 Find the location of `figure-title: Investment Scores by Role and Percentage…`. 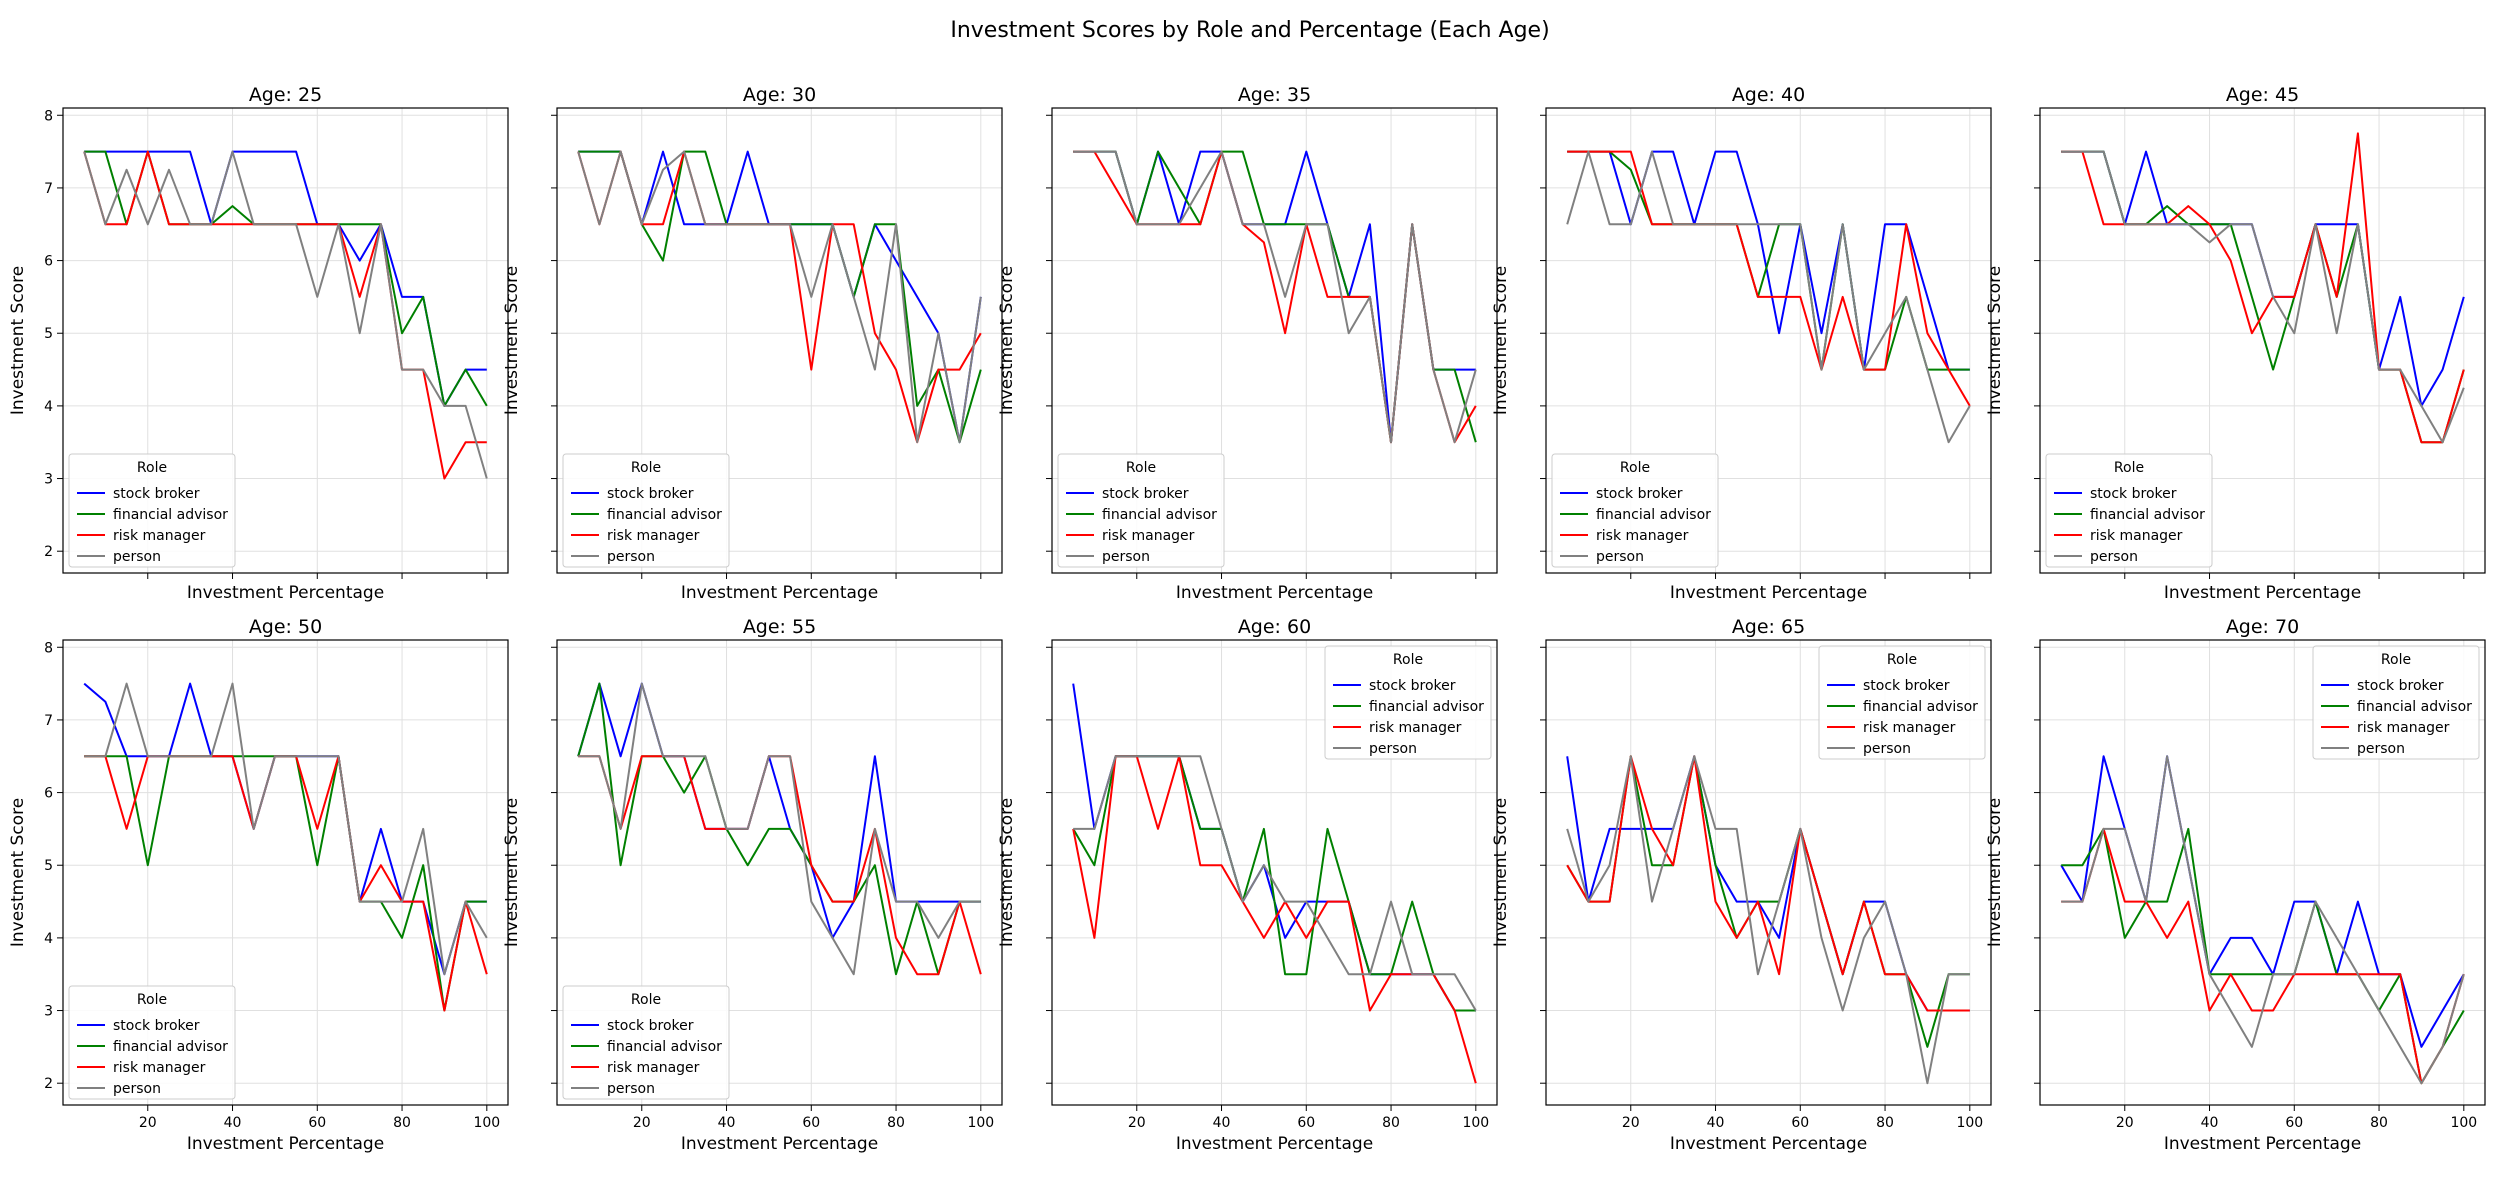

figure-title: Investment Scores by Role and Percentage… is located at coordinates (1250, 30).